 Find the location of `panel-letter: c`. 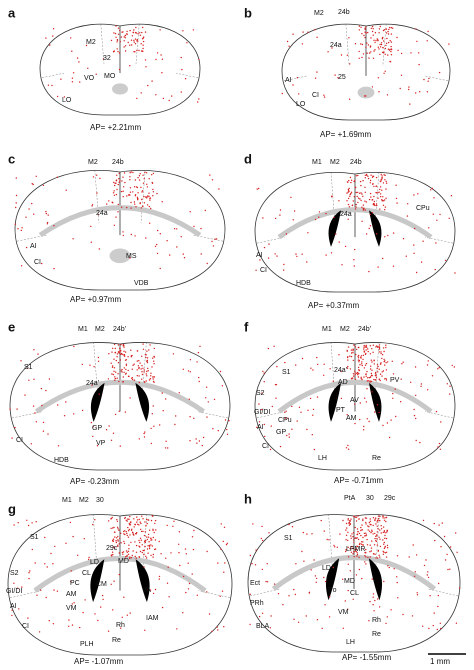

panel-letter: c is located at coordinates (11, 158).